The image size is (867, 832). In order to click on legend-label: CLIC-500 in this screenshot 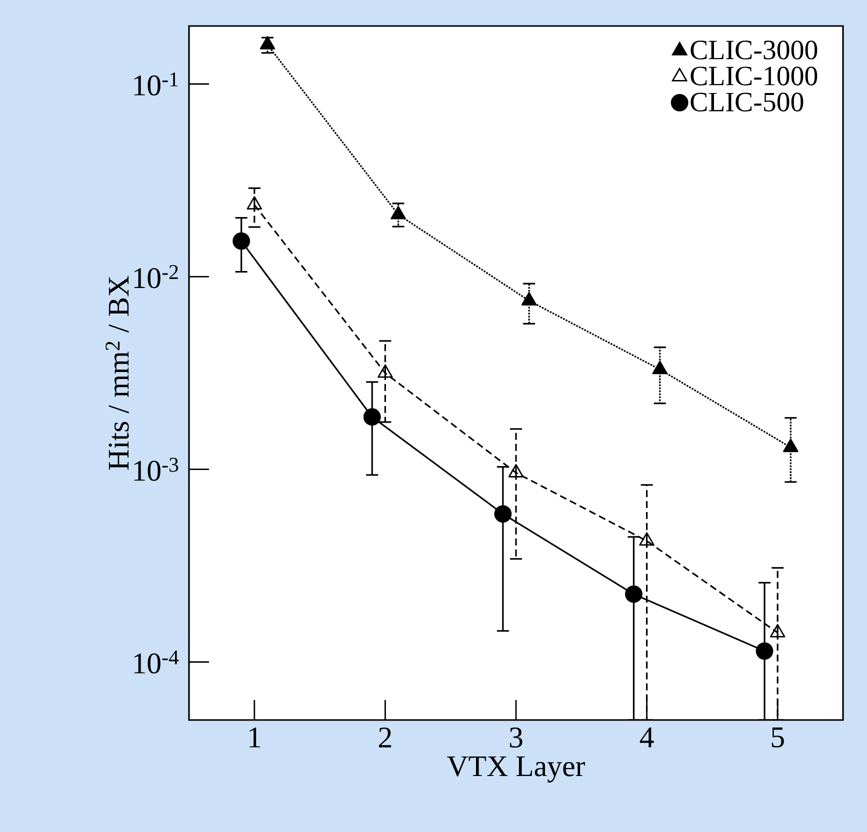, I will do `click(747, 102)`.